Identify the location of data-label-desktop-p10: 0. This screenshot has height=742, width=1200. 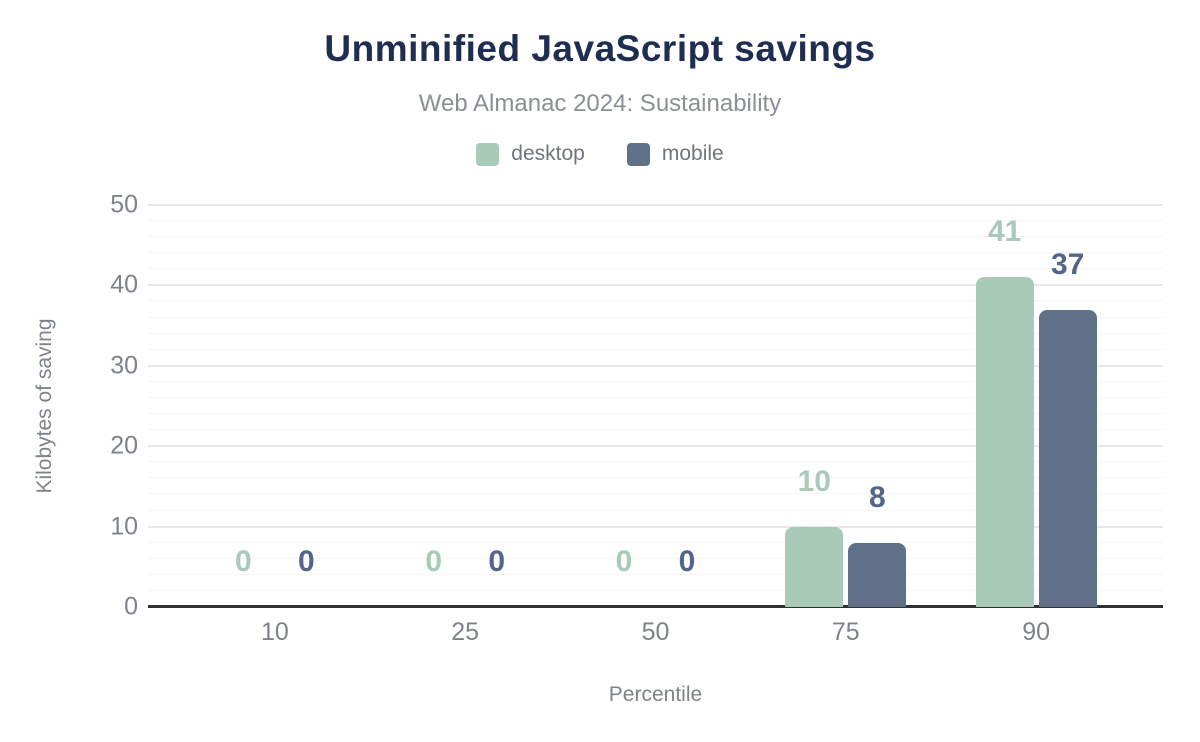
(243, 561).